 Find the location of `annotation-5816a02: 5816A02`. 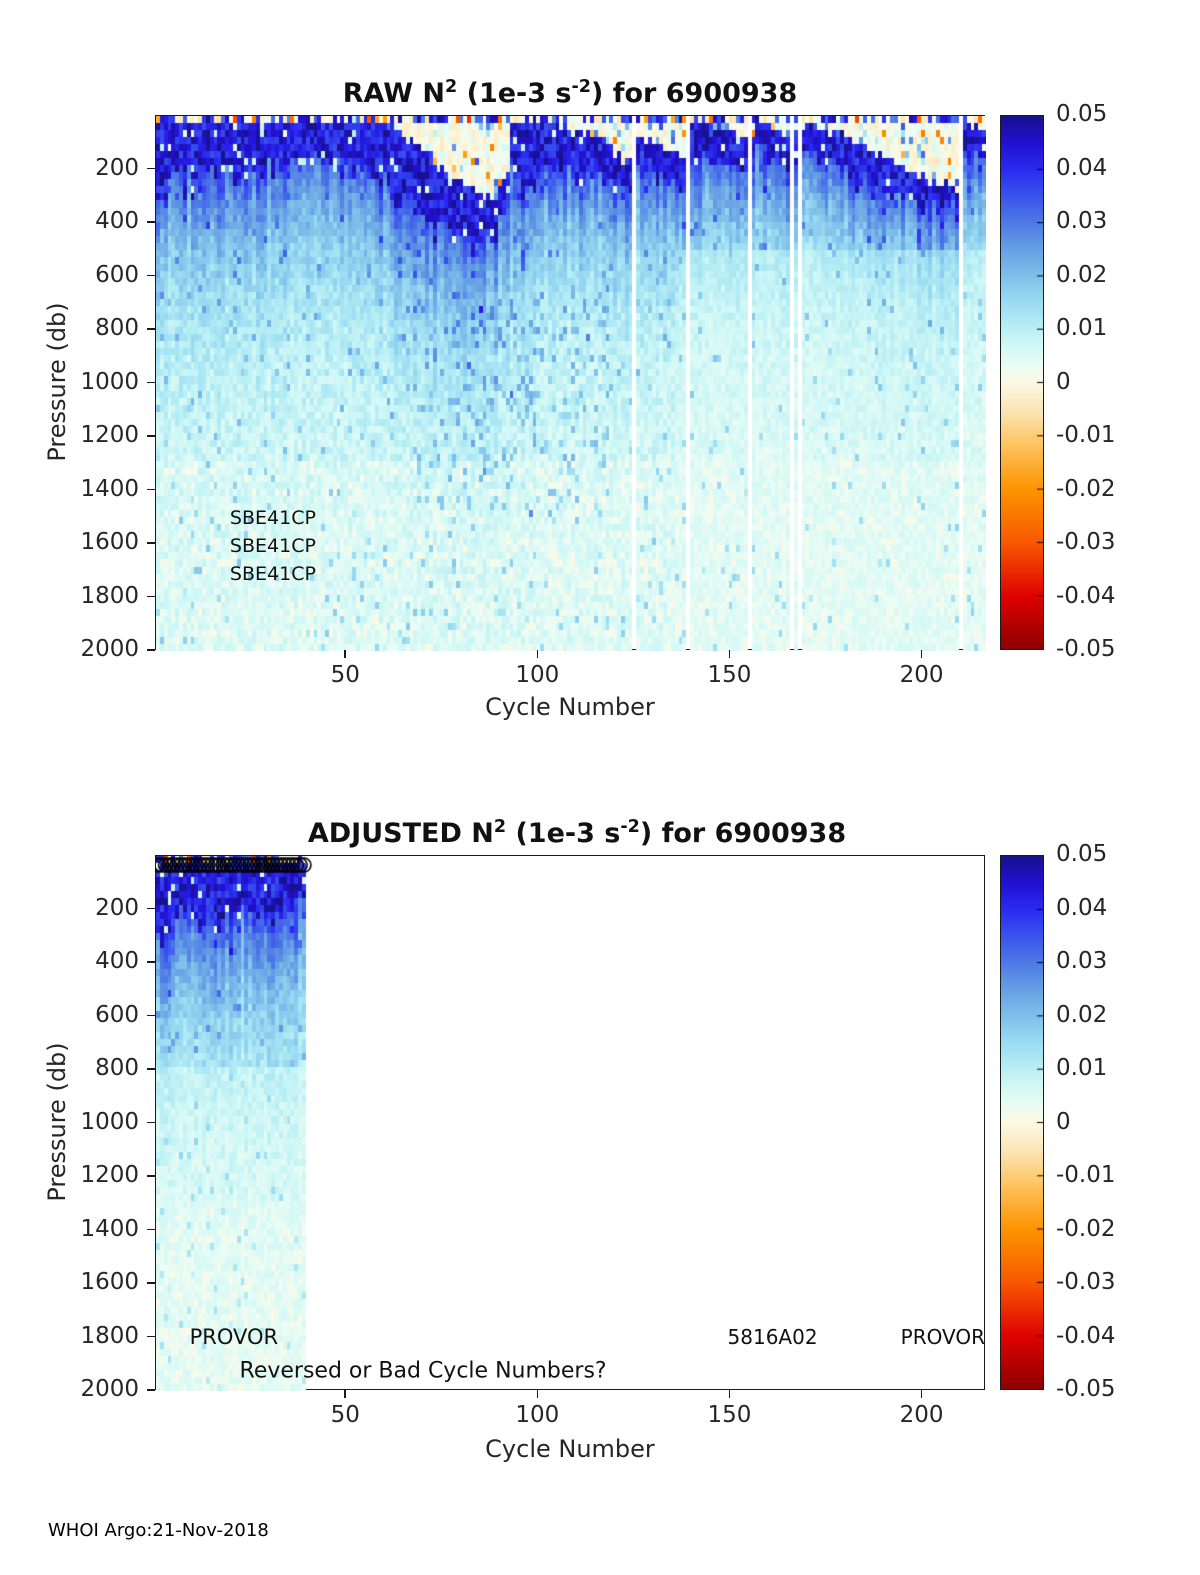

annotation-5816a02: 5816A02 is located at coordinates (772, 1336).